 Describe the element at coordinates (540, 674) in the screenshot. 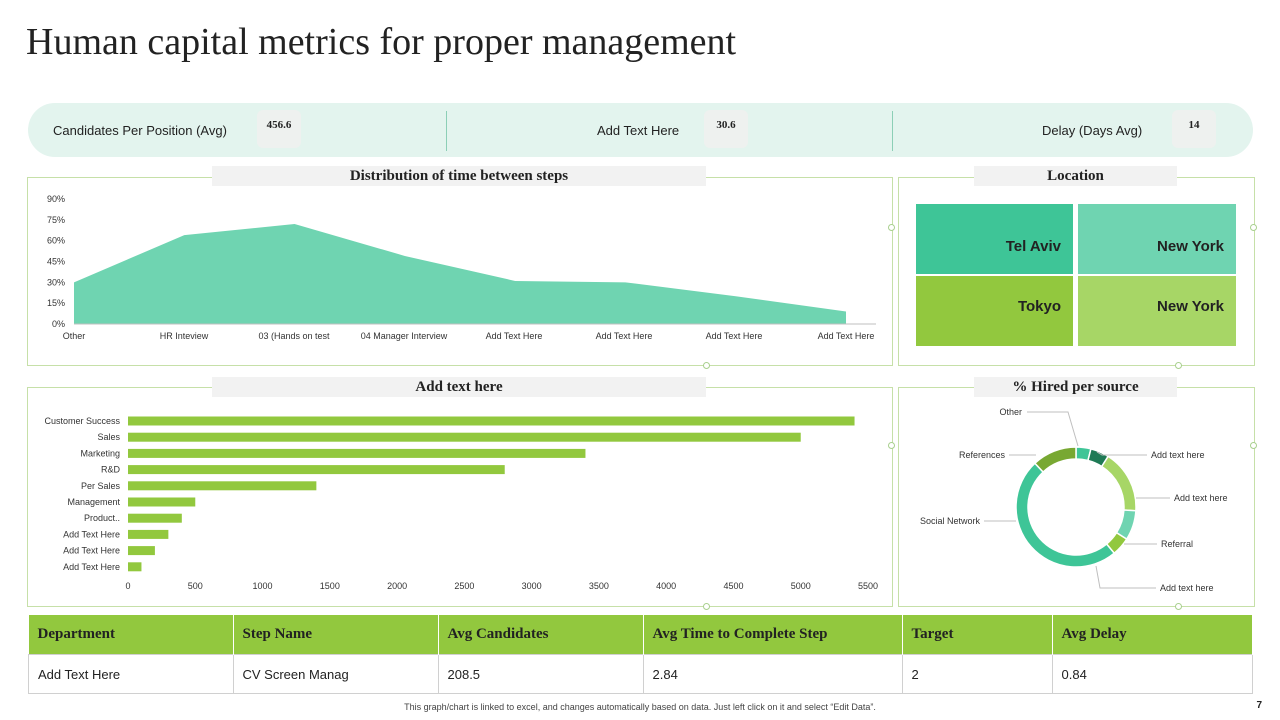

I see `cell-avg-candidates: 208.5` at that location.